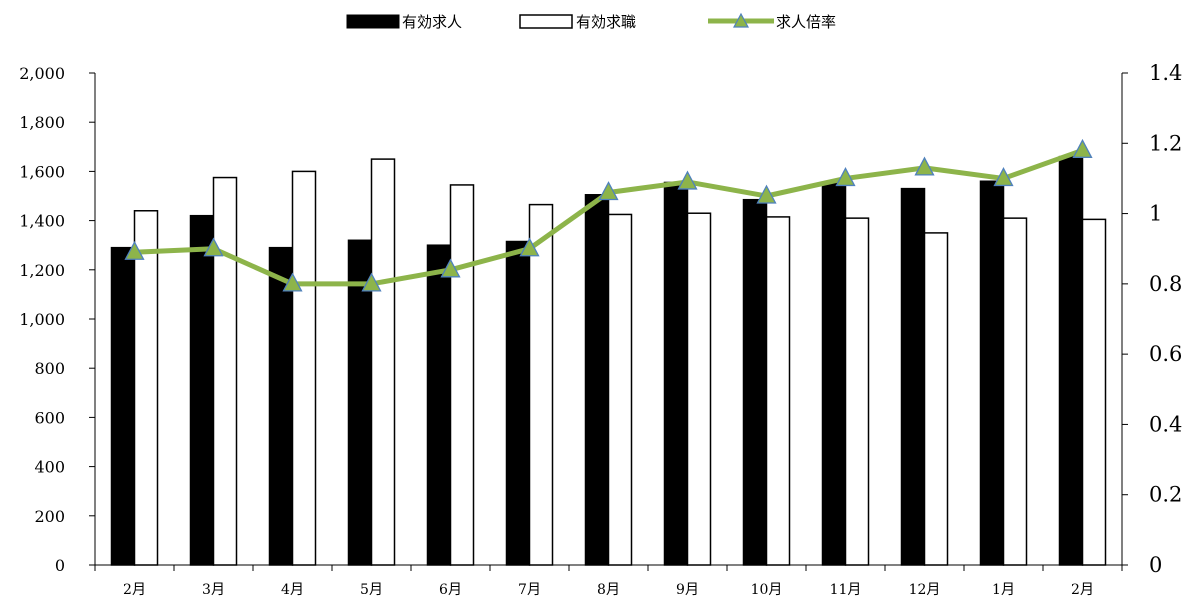 The height and width of the screenshot is (601, 1187). Describe the element at coordinates (806, 22) in the screenshot. I see `legend-label-ratio: 求人倍率` at that location.